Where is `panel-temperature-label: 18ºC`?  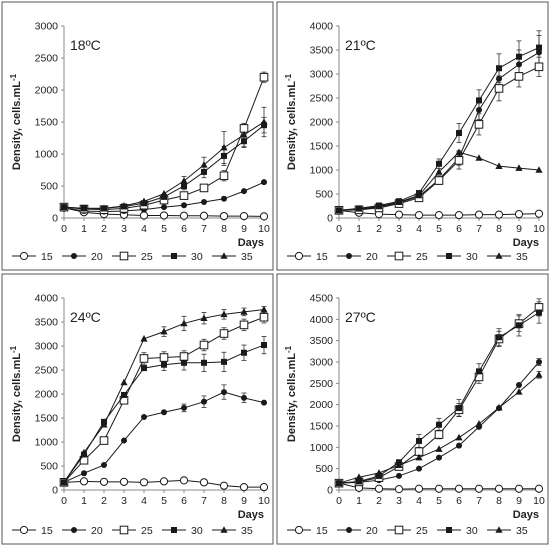
panel-temperature-label: 18ºC is located at coordinates (85, 45).